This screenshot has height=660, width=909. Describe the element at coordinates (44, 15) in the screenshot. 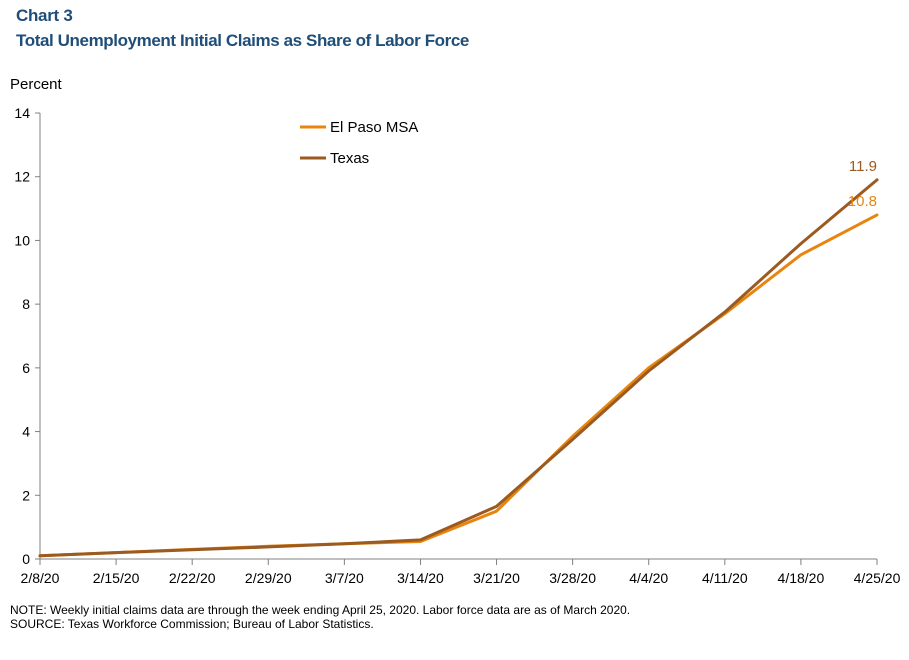

I see `chart-number: Chart 3` at that location.